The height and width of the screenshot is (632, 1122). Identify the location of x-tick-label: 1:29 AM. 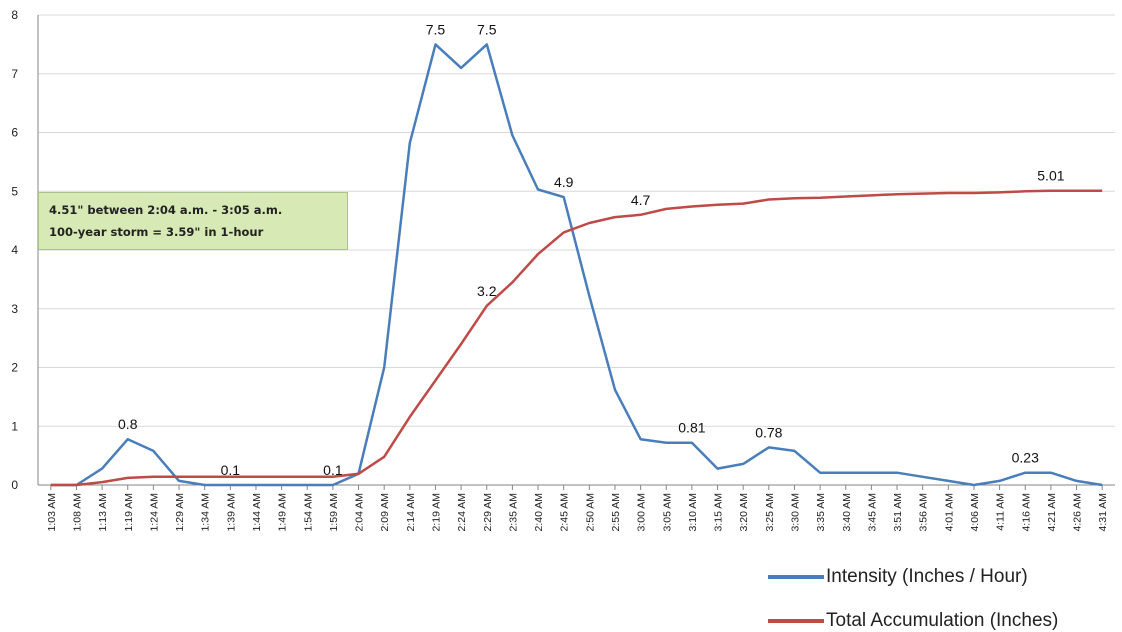
(180, 512).